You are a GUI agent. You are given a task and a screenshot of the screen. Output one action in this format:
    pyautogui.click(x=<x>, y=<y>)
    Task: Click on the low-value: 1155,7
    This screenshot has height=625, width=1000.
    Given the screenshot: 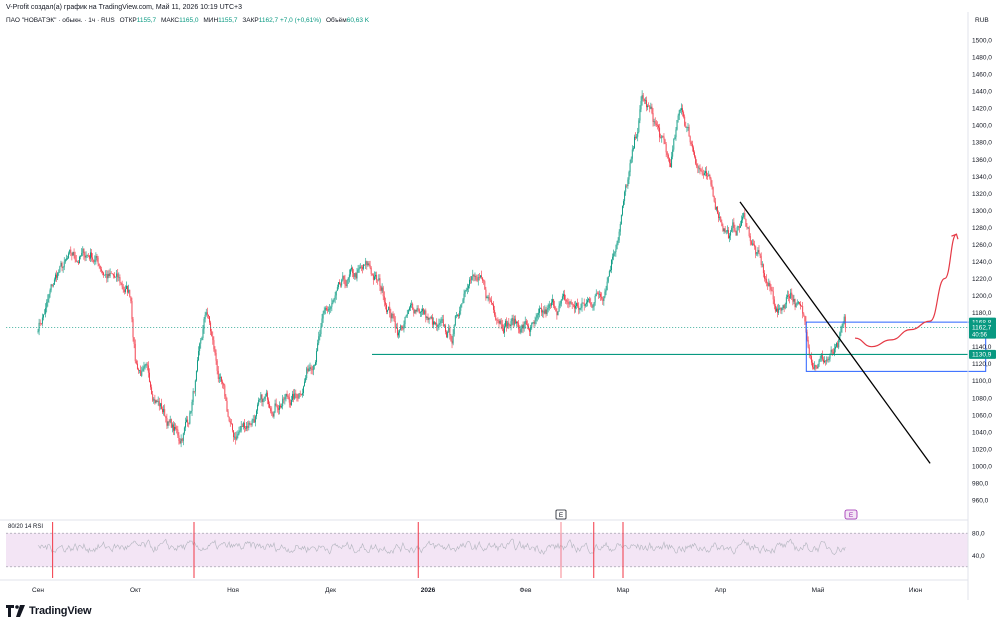 What is the action you would take?
    pyautogui.click(x=228, y=20)
    